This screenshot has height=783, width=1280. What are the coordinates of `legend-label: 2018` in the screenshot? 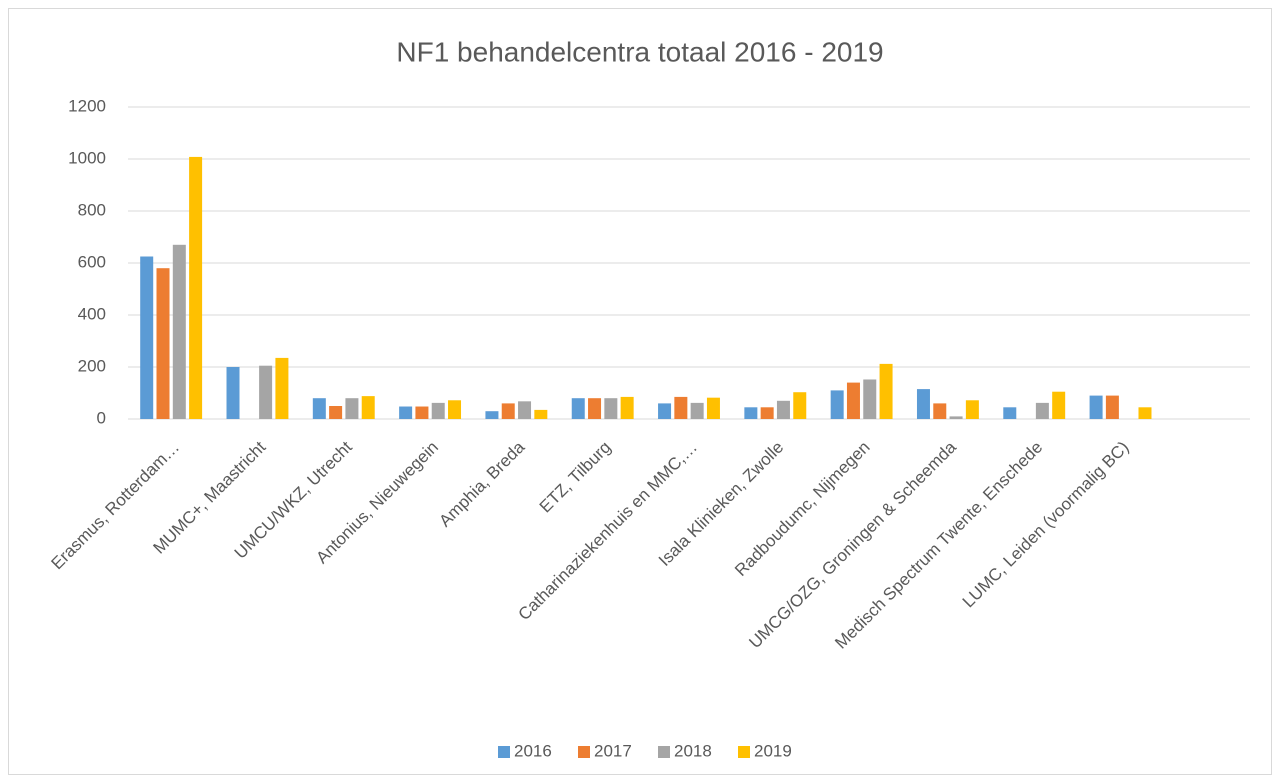 It's located at (693, 750).